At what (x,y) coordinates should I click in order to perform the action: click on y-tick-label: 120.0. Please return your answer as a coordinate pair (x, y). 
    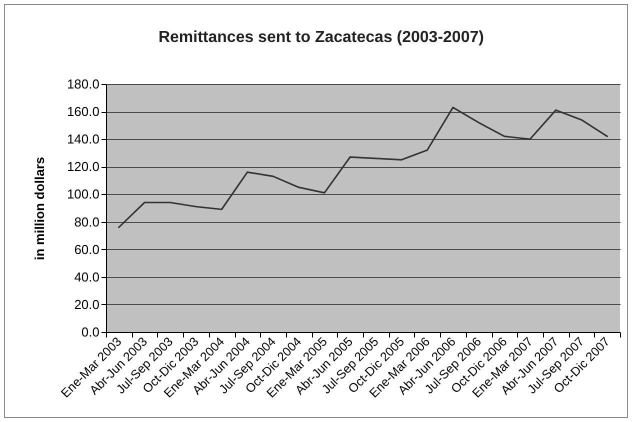
    Looking at the image, I should click on (83, 166).